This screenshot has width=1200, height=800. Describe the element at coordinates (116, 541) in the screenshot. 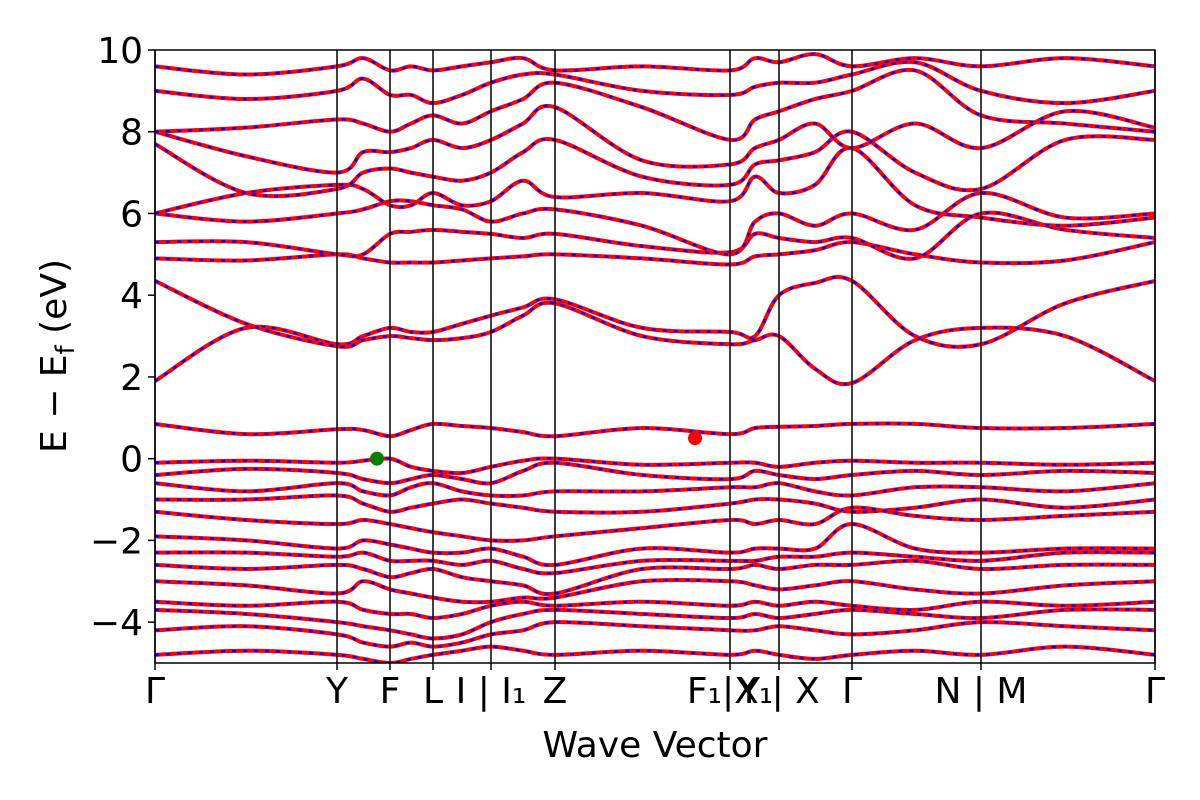

I see `y-tick-label: −2` at that location.